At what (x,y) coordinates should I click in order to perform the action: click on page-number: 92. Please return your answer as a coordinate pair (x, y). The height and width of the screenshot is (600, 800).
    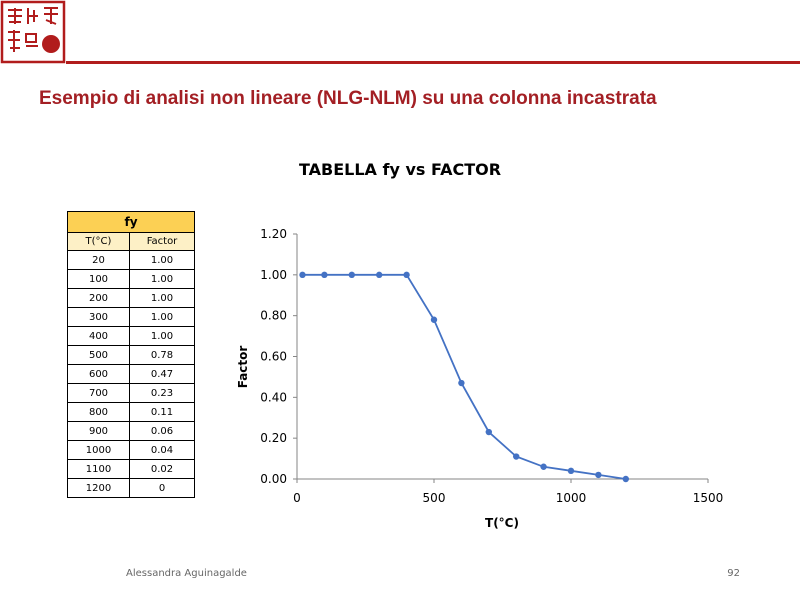
    Looking at the image, I should click on (733, 573).